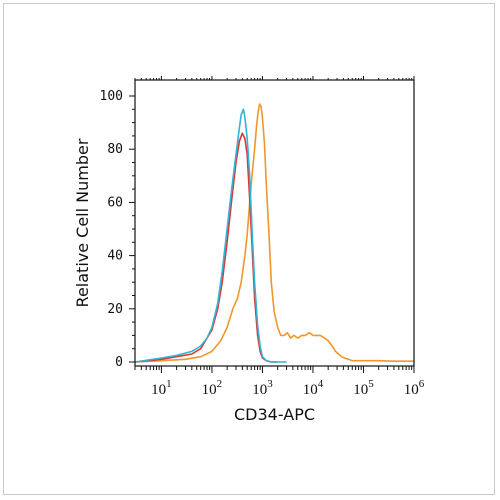 The width and height of the screenshot is (500, 500). Describe the element at coordinates (414, 388) in the screenshot. I see `x-tick-label: 10⁶` at that location.